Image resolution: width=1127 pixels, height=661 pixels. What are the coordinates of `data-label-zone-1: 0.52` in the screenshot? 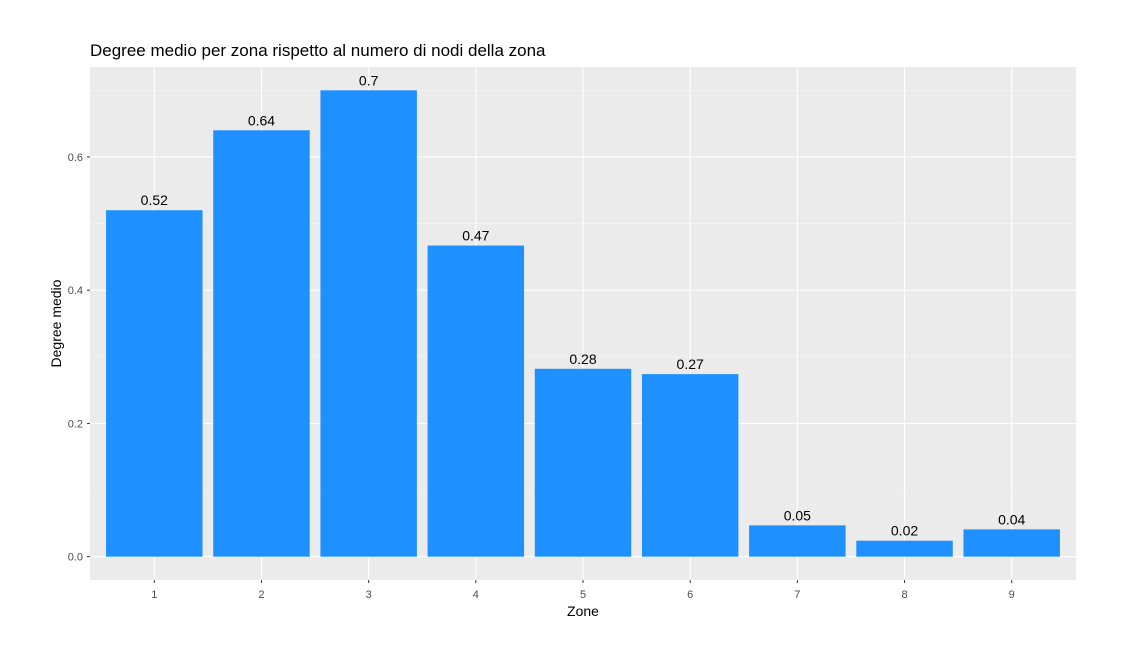 It's located at (154, 200).